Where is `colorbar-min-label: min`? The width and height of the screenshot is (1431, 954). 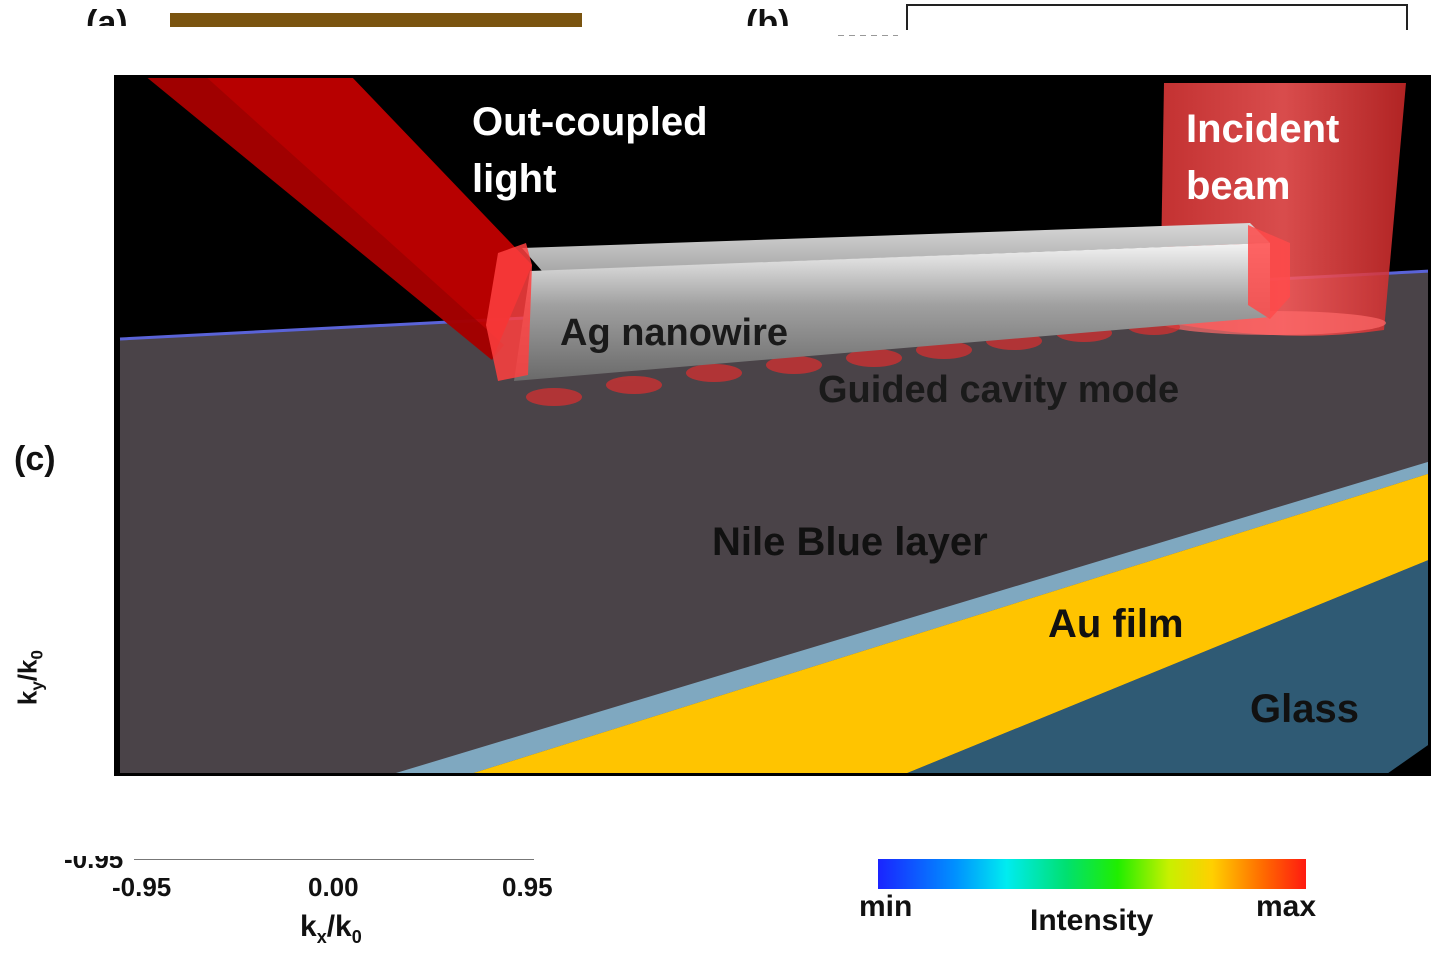 colorbar-min-label: min is located at coordinates (886, 906).